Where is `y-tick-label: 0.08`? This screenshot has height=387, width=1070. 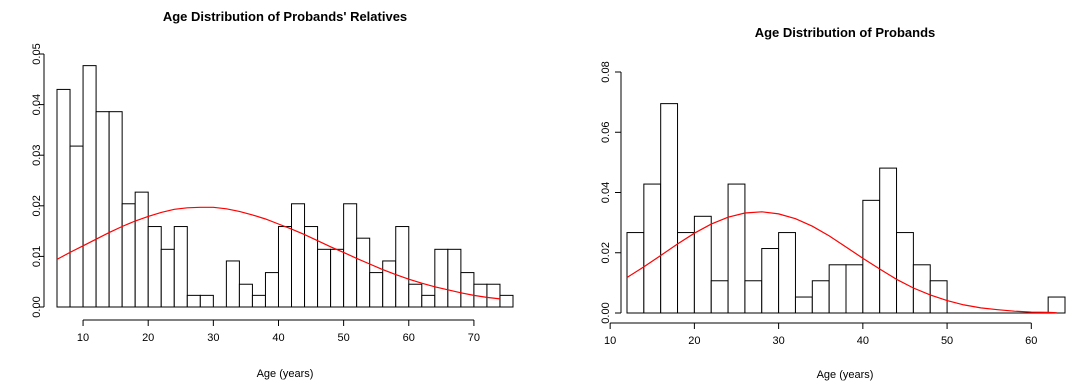 y-tick-label: 0.08 is located at coordinates (606, 71).